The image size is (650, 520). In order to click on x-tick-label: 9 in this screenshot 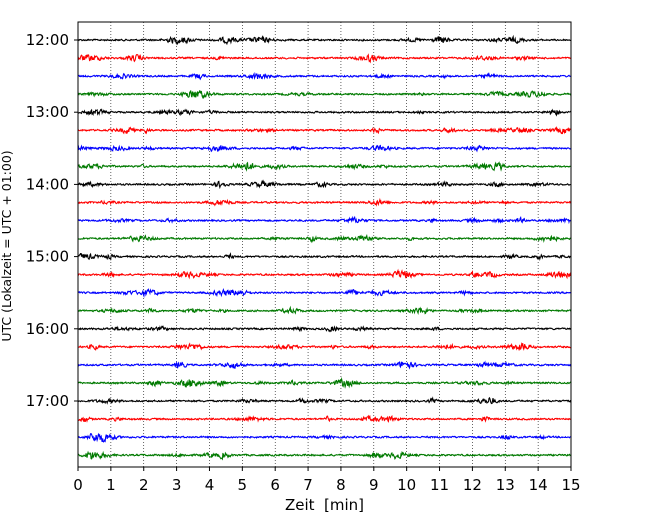, I will do `click(374, 485)`.